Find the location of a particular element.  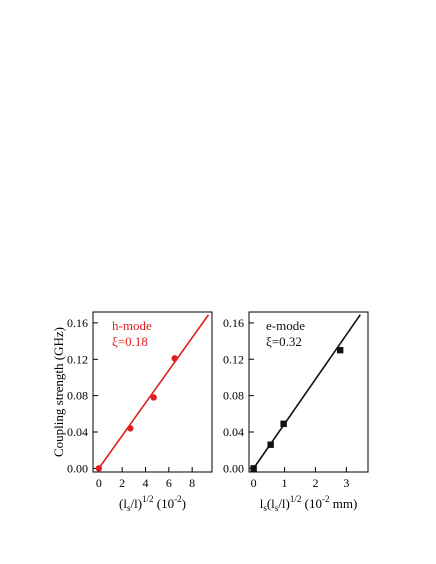

right-x-ticks: 0 1 2 3 is located at coordinates (300, 478).